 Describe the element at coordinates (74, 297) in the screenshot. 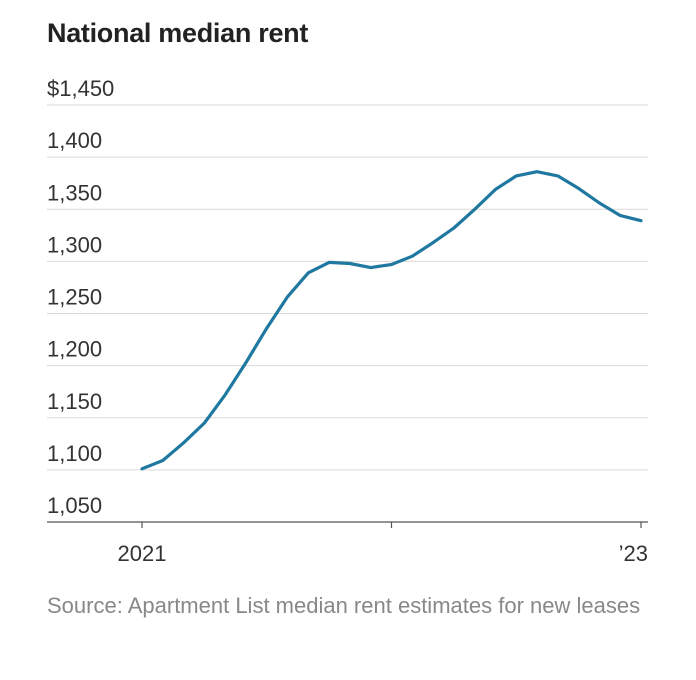

I see `y-tick-label: 1,250` at that location.